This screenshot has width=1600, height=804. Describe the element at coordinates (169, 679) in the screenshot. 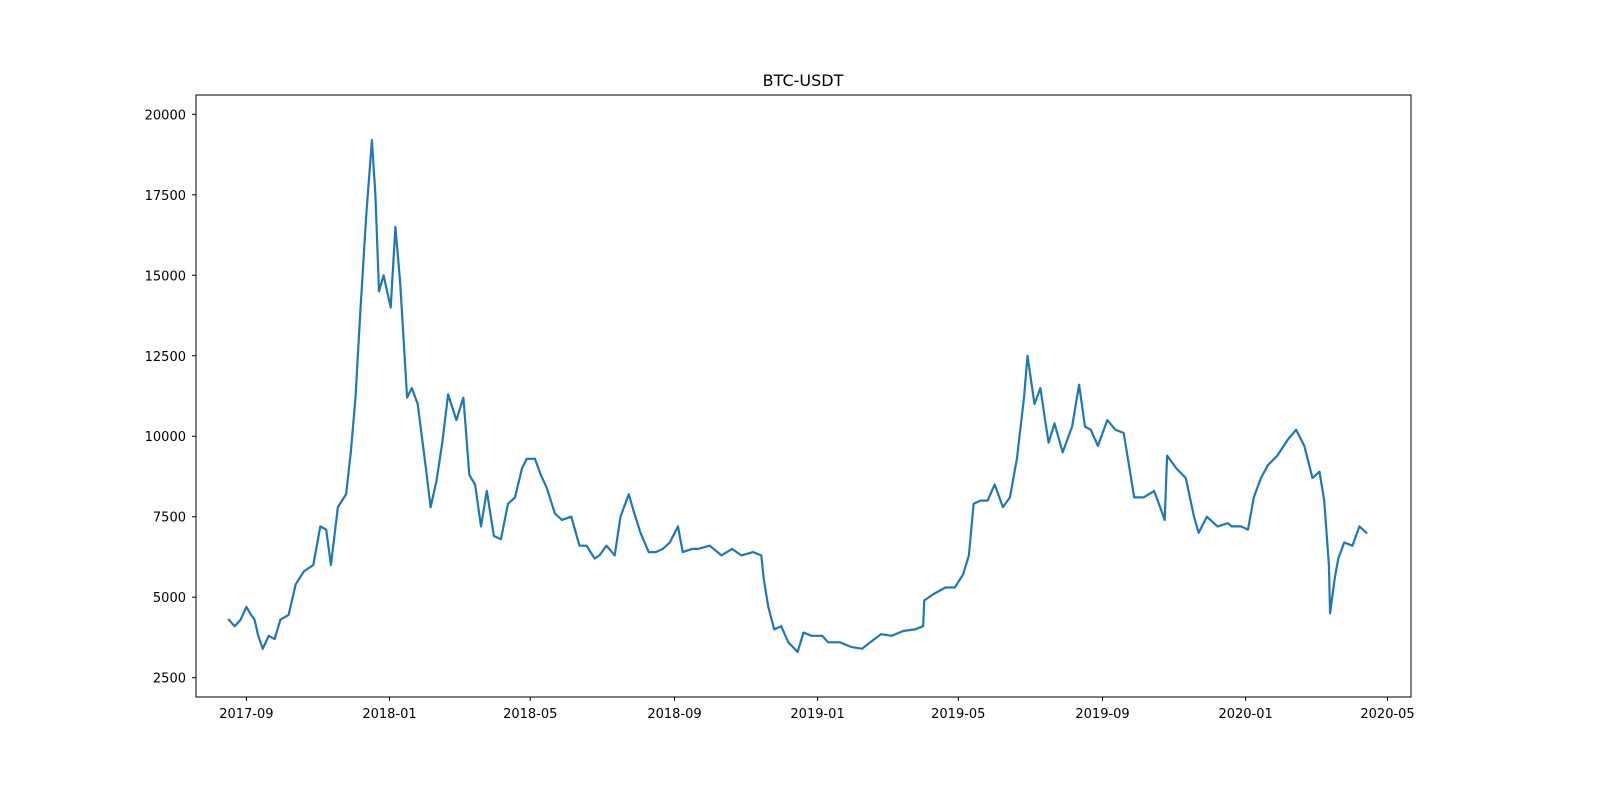

I see `y-tick-label: 2500` at that location.